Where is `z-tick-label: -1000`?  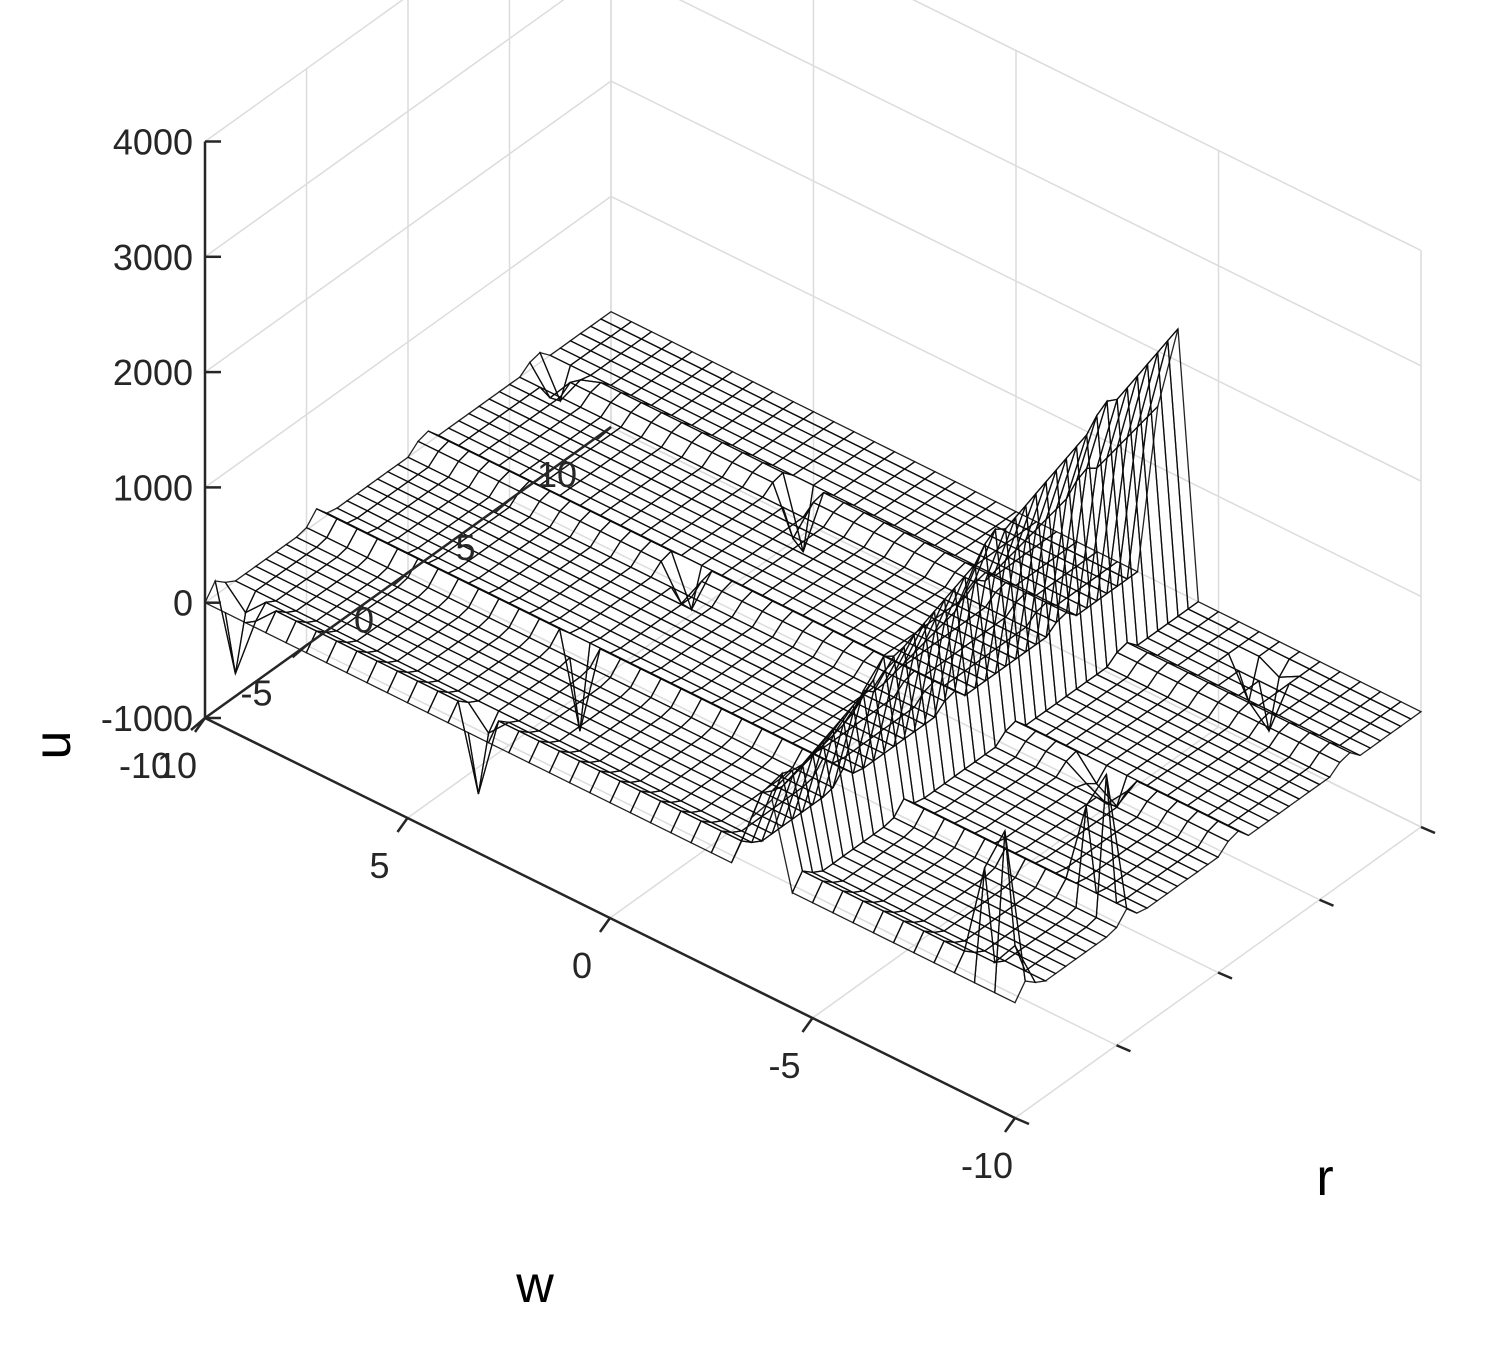 z-tick-label: -1000 is located at coordinates (147, 718).